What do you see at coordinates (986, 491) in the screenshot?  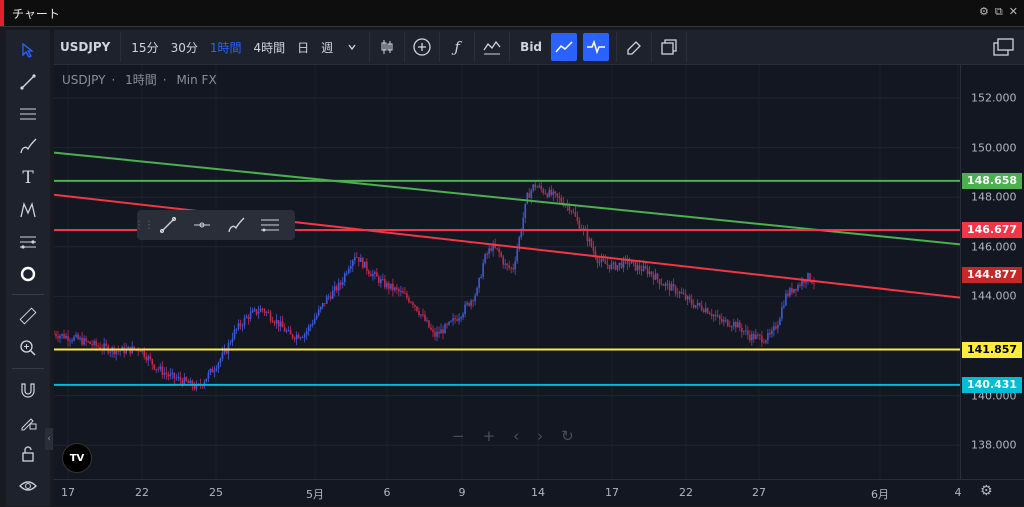 I see `gear-icon: ⚙` at bounding box center [986, 491].